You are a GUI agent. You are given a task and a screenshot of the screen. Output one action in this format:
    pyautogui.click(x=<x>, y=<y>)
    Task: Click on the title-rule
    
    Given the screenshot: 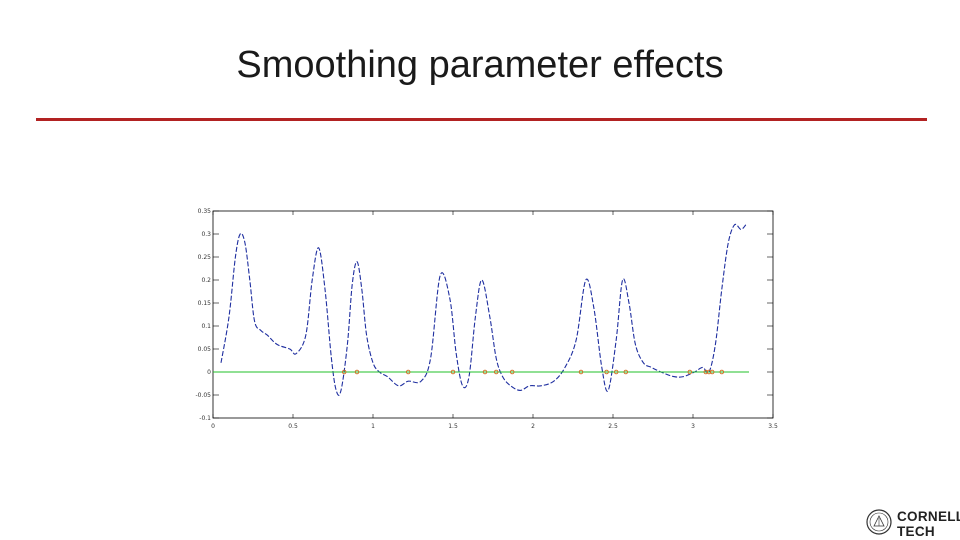 What is the action you would take?
    pyautogui.click(x=481, y=119)
    